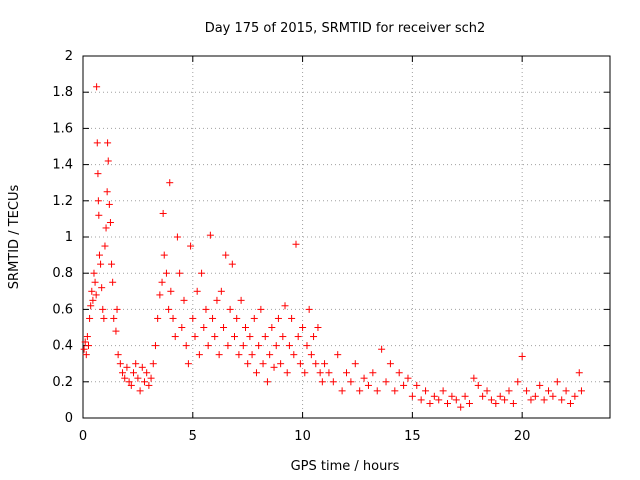  Describe the element at coordinates (62, 201) in the screenshot. I see `y-tick-label: 1.2` at that location.